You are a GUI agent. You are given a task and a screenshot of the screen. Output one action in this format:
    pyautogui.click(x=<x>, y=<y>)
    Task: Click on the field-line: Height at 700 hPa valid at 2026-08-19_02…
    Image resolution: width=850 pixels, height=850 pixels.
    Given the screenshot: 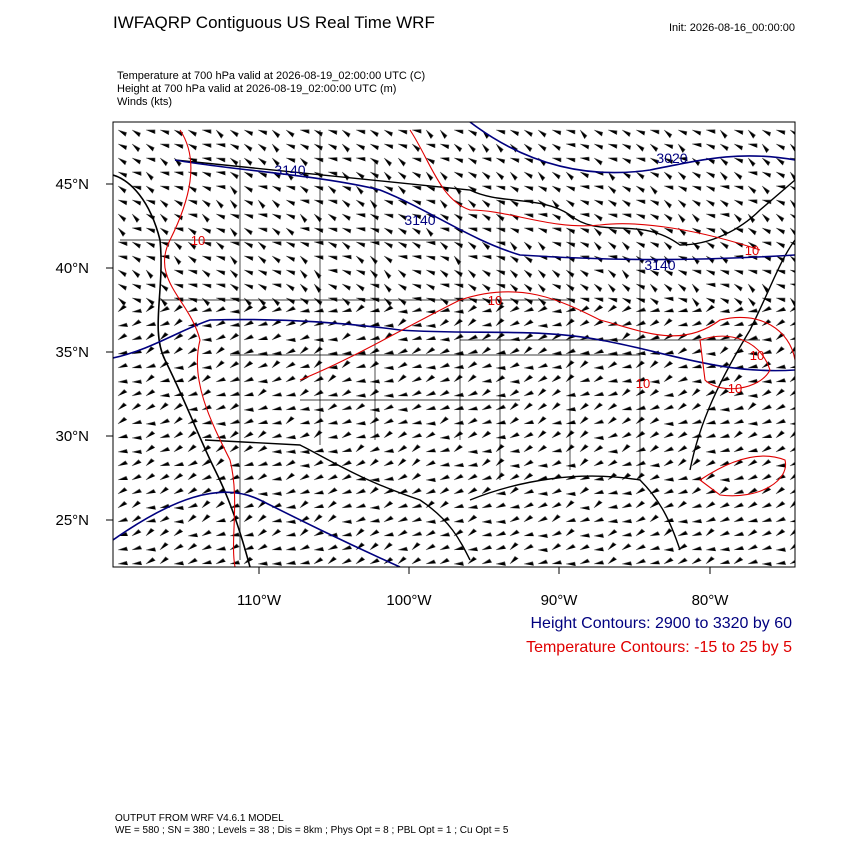 What is the action you would take?
    pyautogui.click(x=256, y=89)
    